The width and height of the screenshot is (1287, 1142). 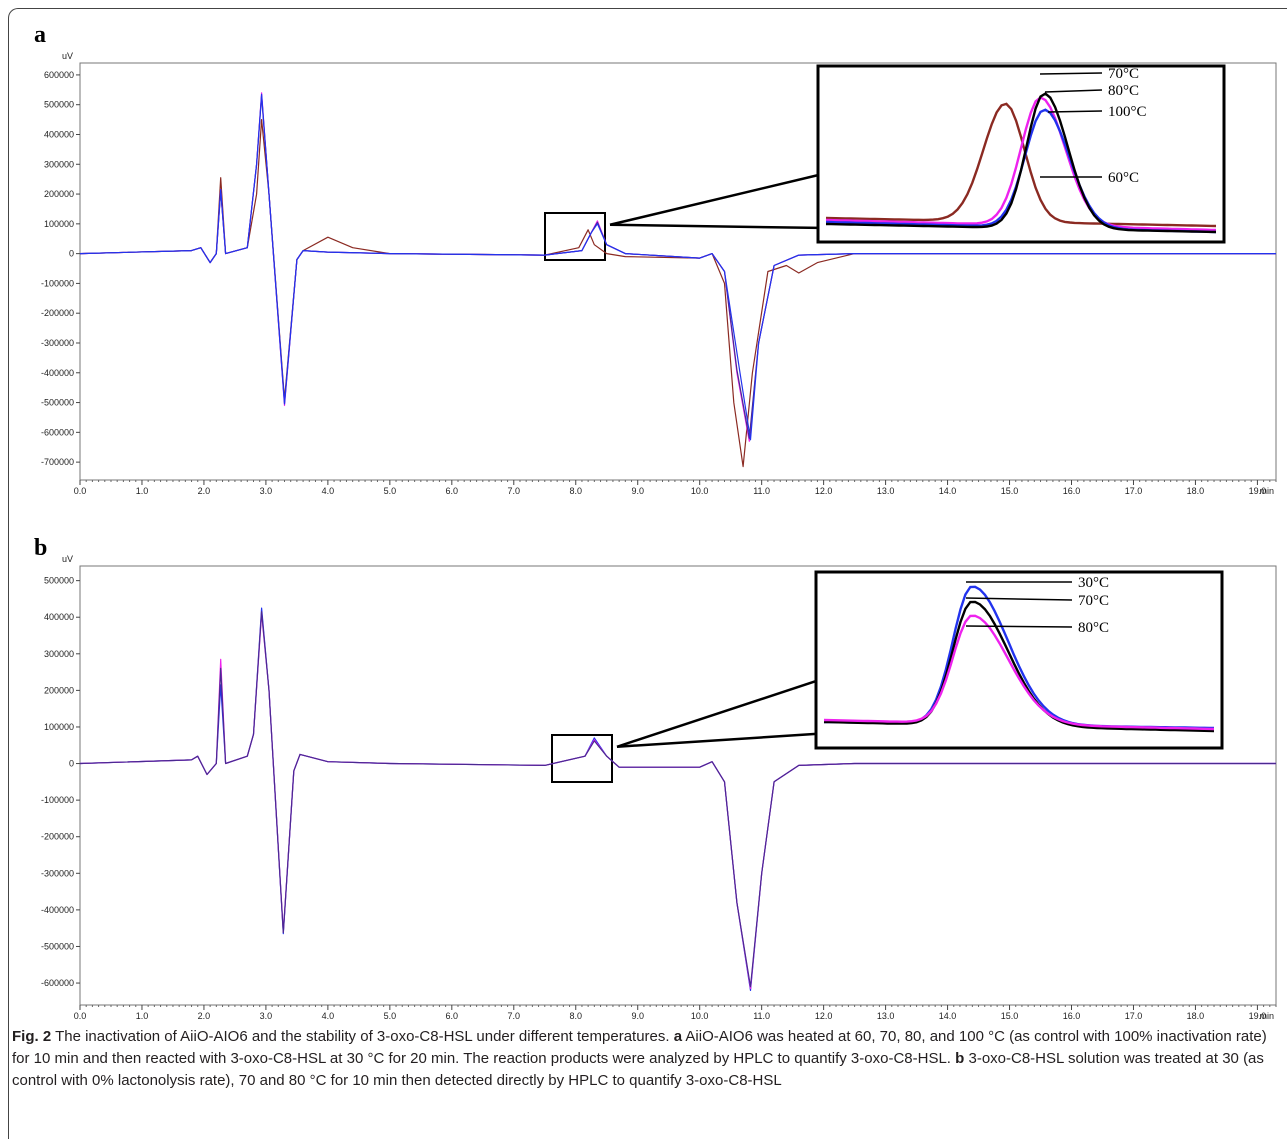 What do you see at coordinates (1266, 491) in the screenshot?
I see `x-unit-label: min` at bounding box center [1266, 491].